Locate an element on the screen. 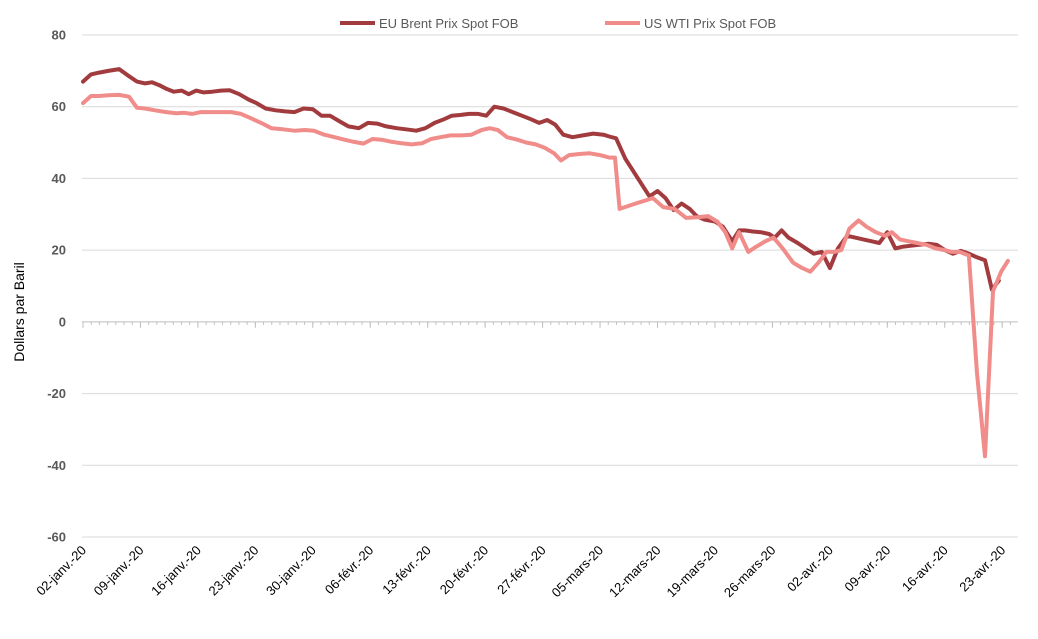 The height and width of the screenshot is (639, 1038). y-tick-label: 20 is located at coordinates (59, 250).